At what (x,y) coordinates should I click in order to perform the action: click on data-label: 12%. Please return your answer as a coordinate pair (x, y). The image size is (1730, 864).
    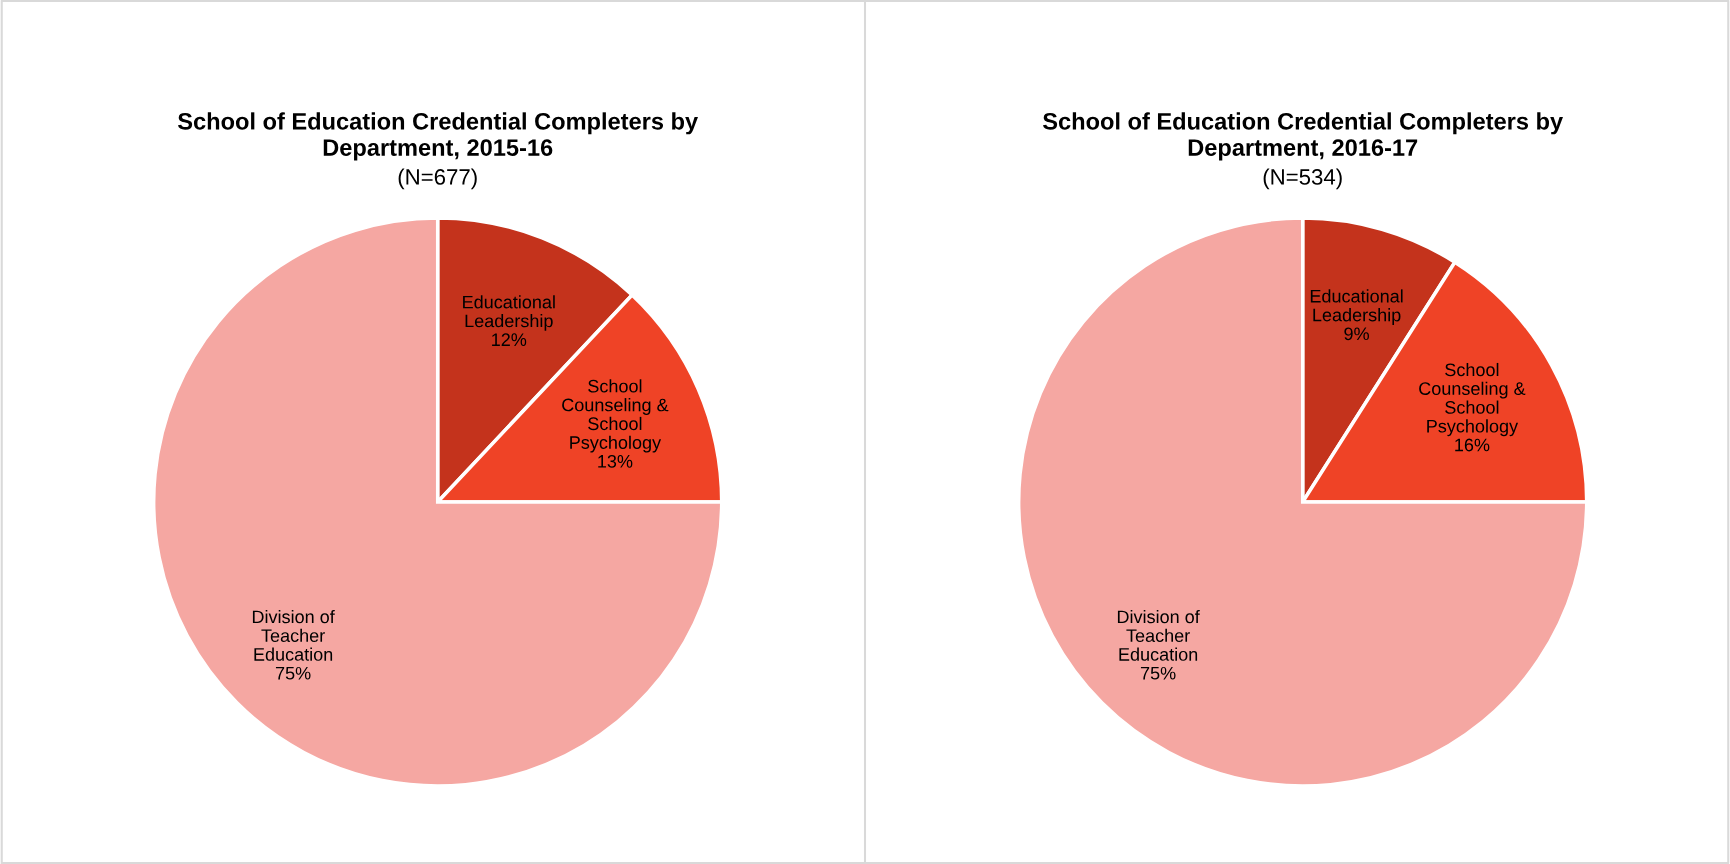
    Looking at the image, I should click on (509, 339).